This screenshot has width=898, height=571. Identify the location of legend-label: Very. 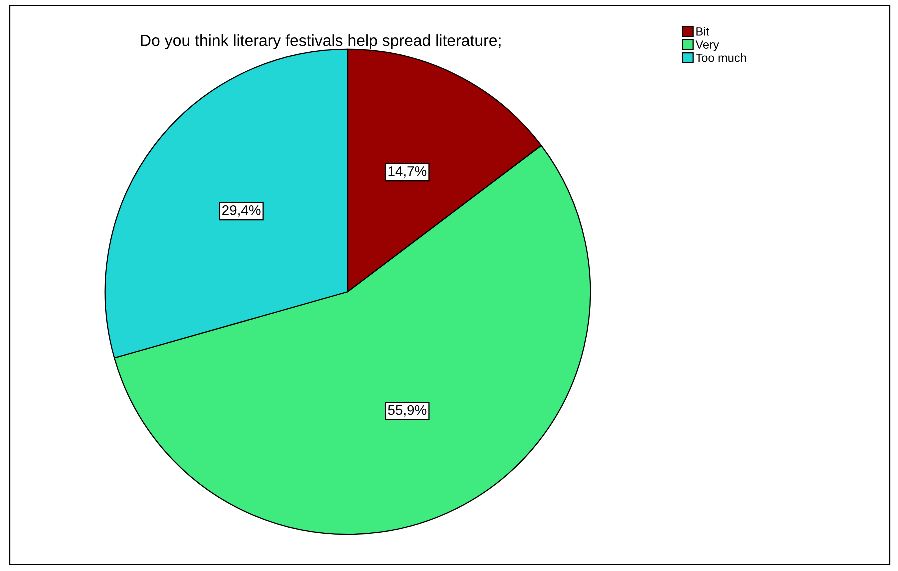
(708, 46).